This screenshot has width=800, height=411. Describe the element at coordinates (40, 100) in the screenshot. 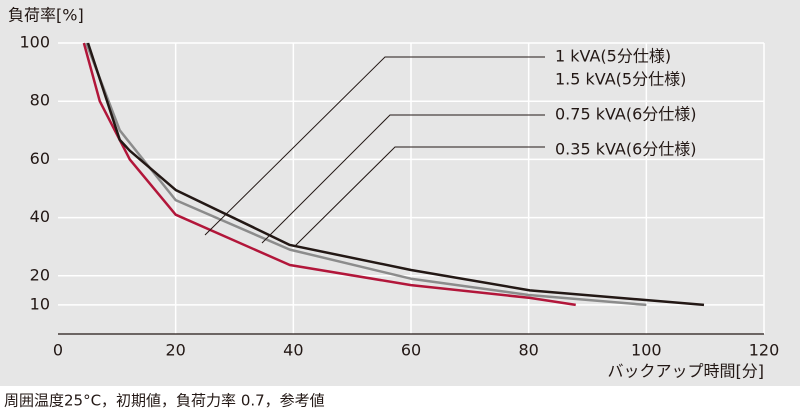

I see `y-tick-label: 80` at that location.